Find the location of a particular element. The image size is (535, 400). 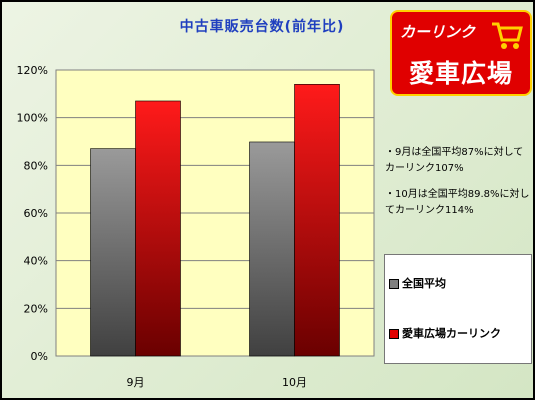

legend: 全国平均 愛車広場カーリンク is located at coordinates (458, 309).